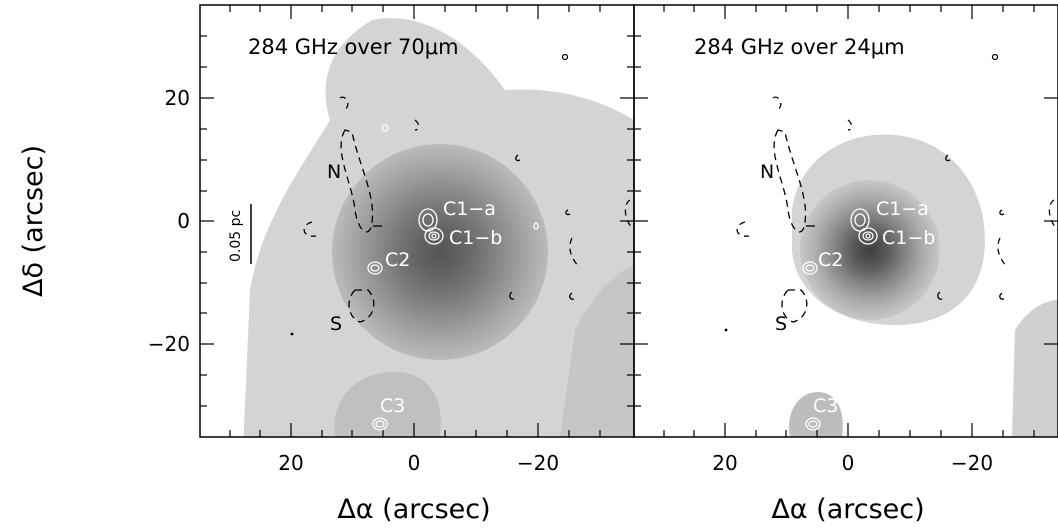 This screenshot has height=529, width=1058. Describe the element at coordinates (336, 324) in the screenshot. I see `label-south: S` at that location.